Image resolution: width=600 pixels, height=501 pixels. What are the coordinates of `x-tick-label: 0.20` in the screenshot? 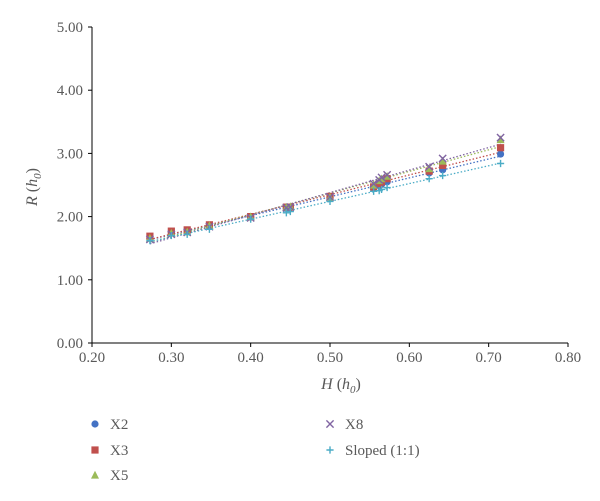 It's located at (92, 358).